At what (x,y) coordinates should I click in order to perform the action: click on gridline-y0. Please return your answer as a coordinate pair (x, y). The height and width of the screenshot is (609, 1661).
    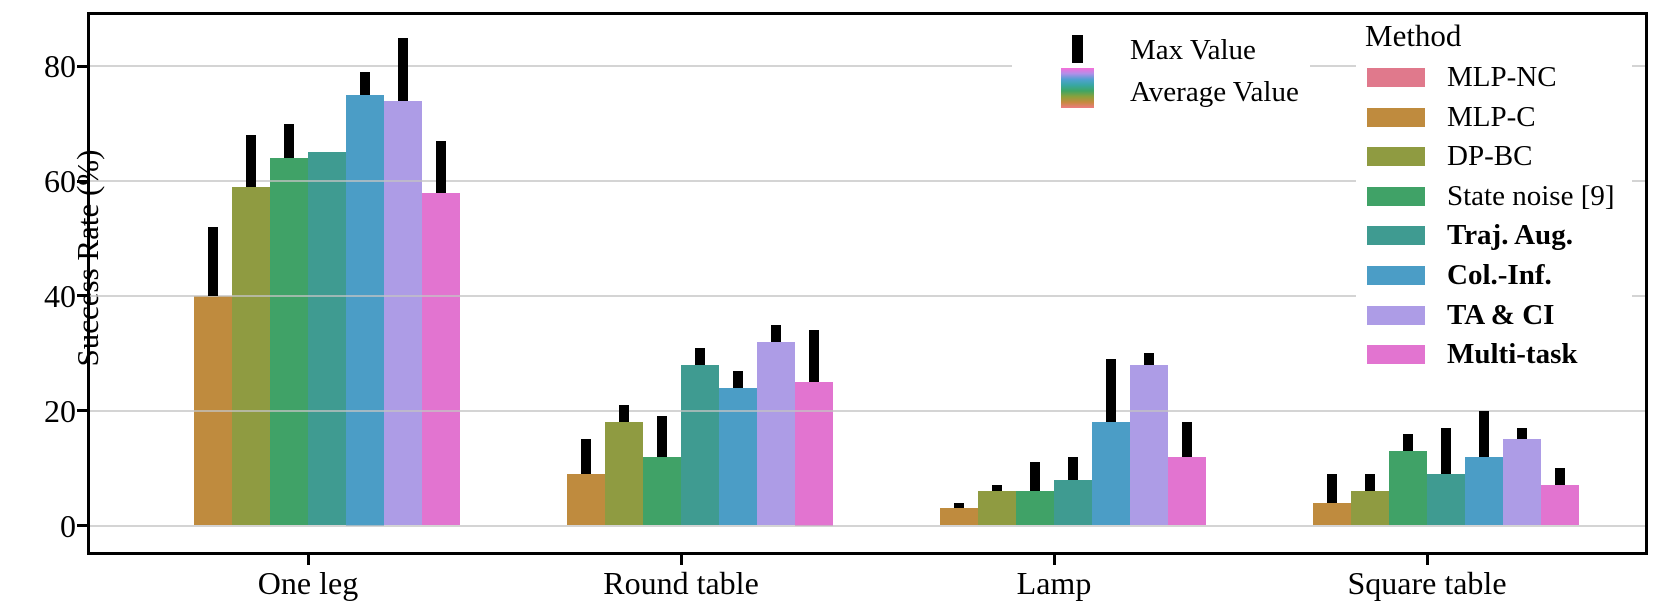
    Looking at the image, I should click on (867, 525).